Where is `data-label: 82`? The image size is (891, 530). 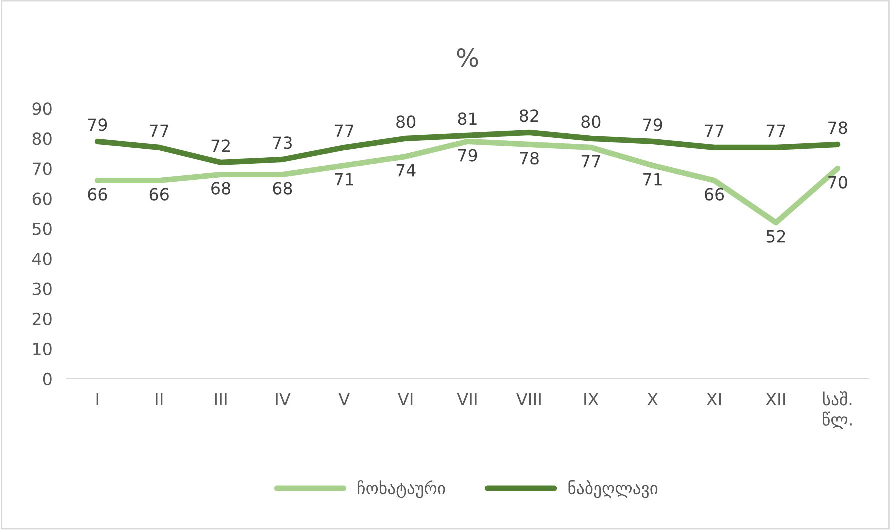
data-label: 82 is located at coordinates (529, 116).